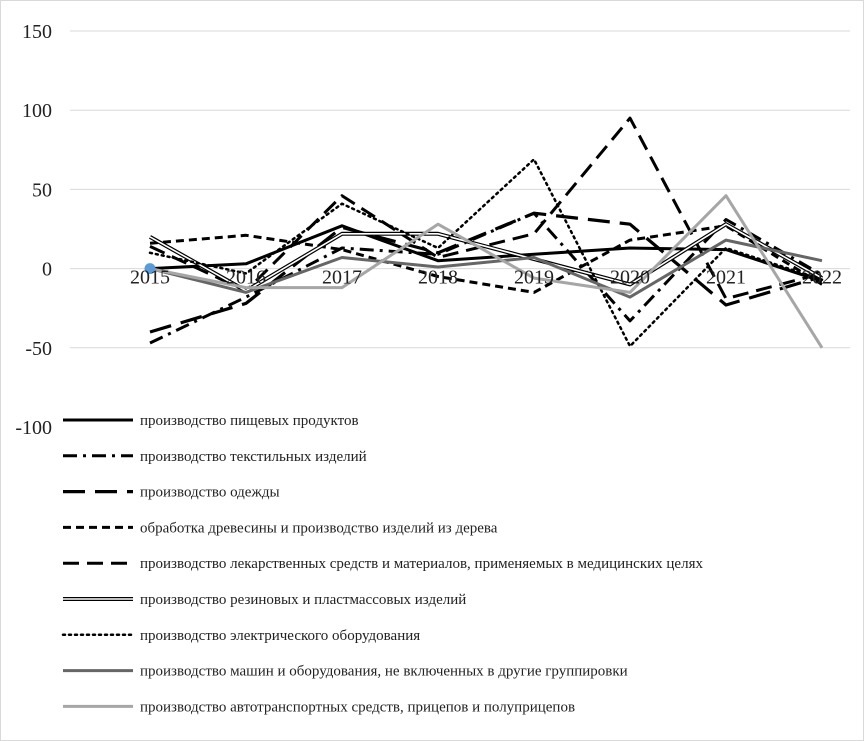 The width and height of the screenshot is (864, 741). I want to click on legend-entry: производство одежды, so click(171, 493).